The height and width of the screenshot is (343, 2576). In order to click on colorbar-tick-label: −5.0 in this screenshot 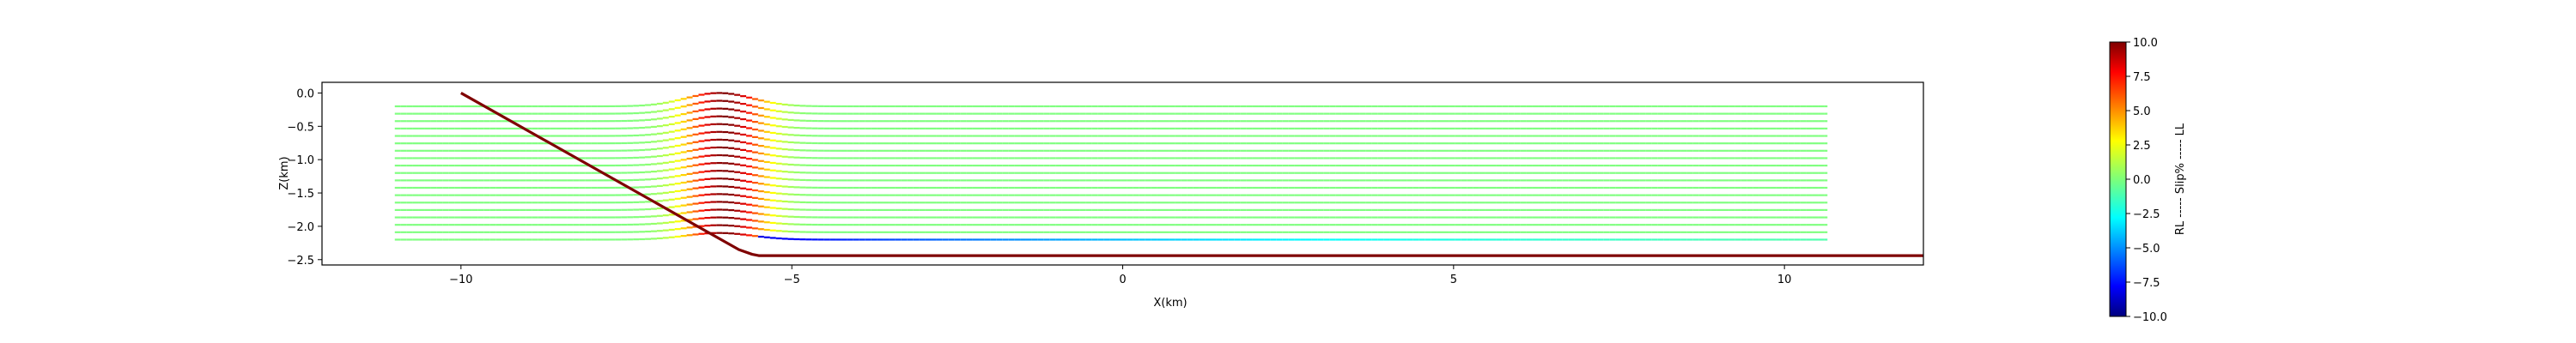, I will do `click(2146, 249)`.